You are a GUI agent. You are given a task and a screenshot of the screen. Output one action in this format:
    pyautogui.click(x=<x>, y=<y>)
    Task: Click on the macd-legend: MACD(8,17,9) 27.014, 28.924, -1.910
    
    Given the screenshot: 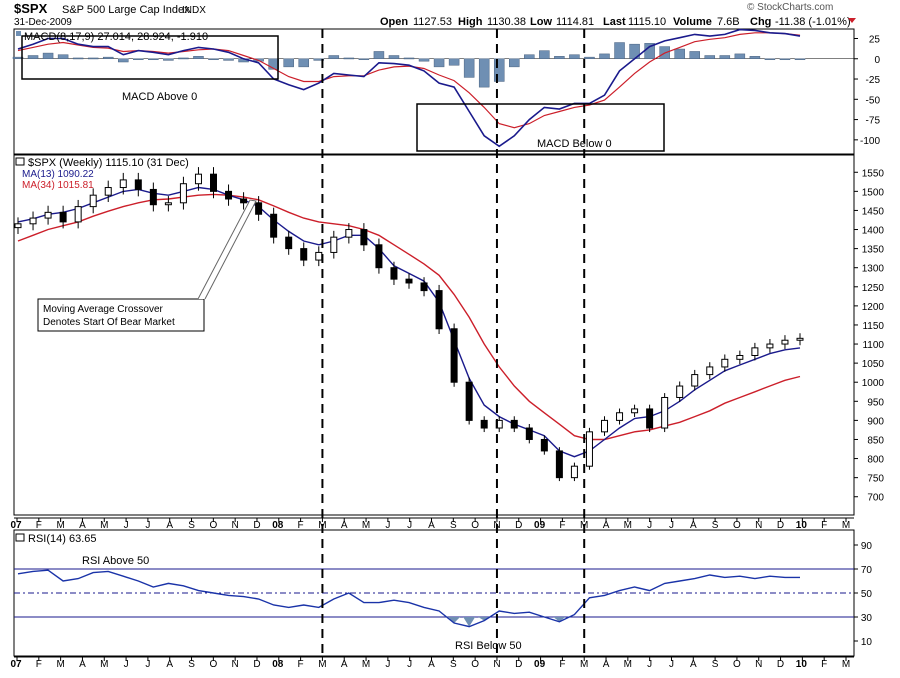 What is the action you would take?
    pyautogui.click(x=116, y=37)
    